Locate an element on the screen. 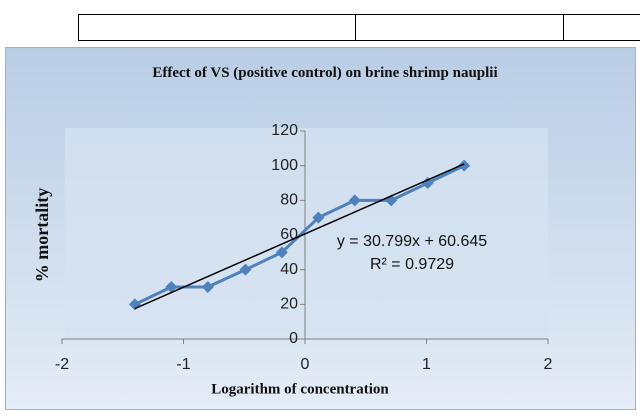 The height and width of the screenshot is (414, 640). y-tick-label: 40 is located at coordinates (289, 269).